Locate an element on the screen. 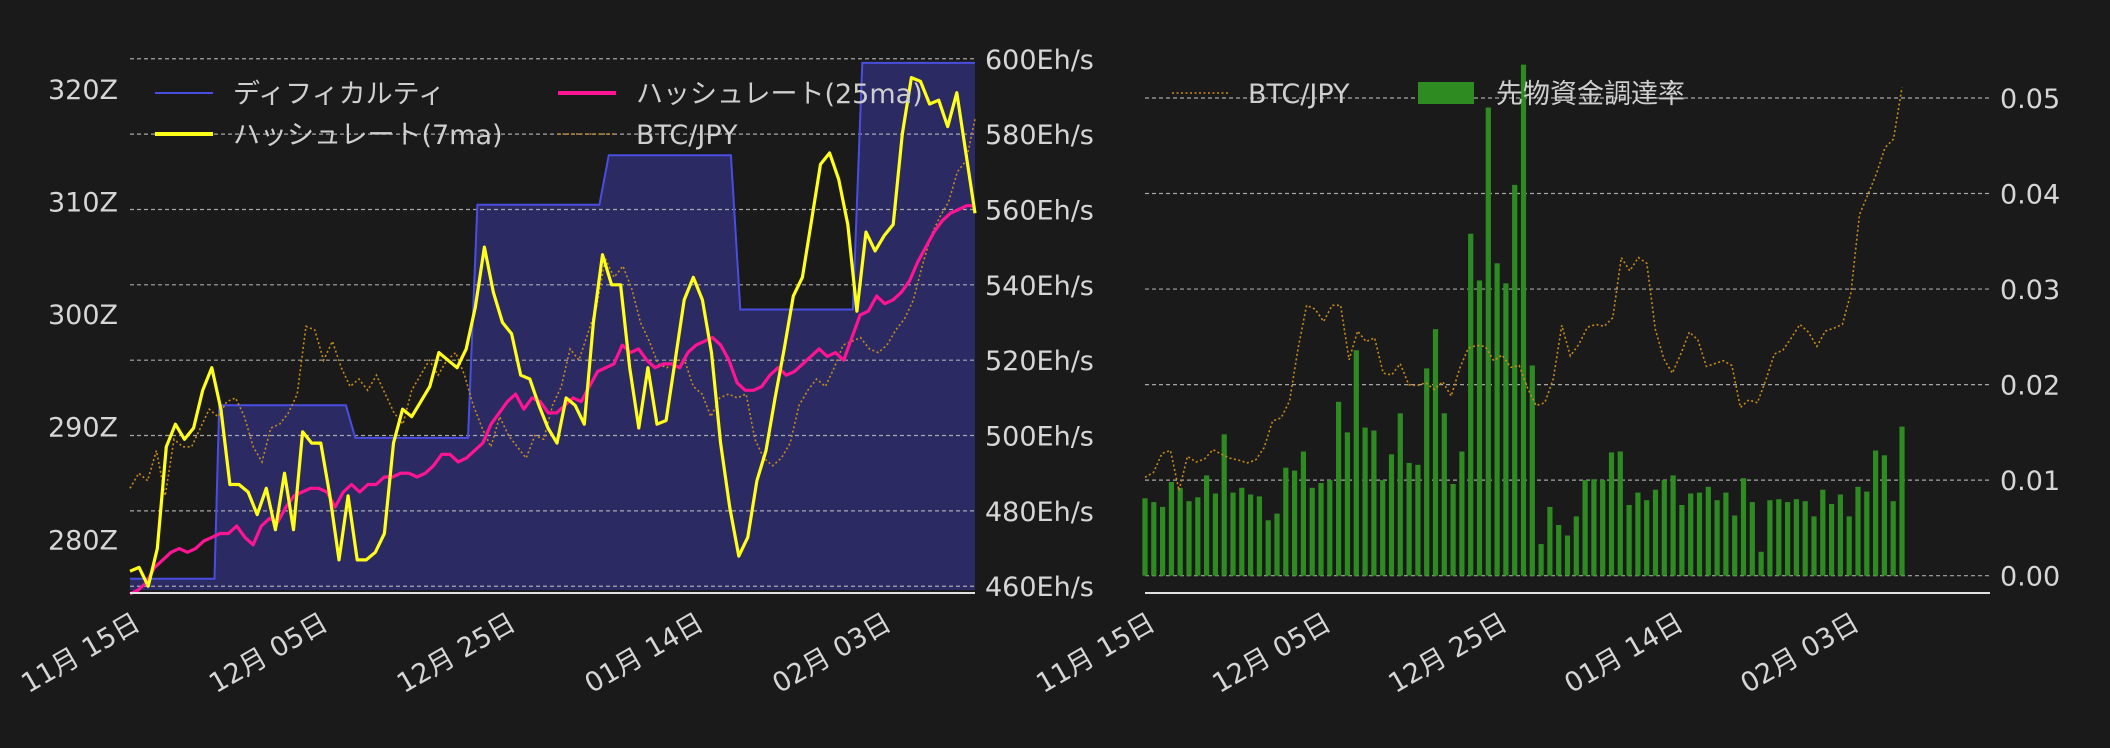 The image size is (2110, 748). legend-label: ハッシュレート(7ma) is located at coordinates (368, 135).